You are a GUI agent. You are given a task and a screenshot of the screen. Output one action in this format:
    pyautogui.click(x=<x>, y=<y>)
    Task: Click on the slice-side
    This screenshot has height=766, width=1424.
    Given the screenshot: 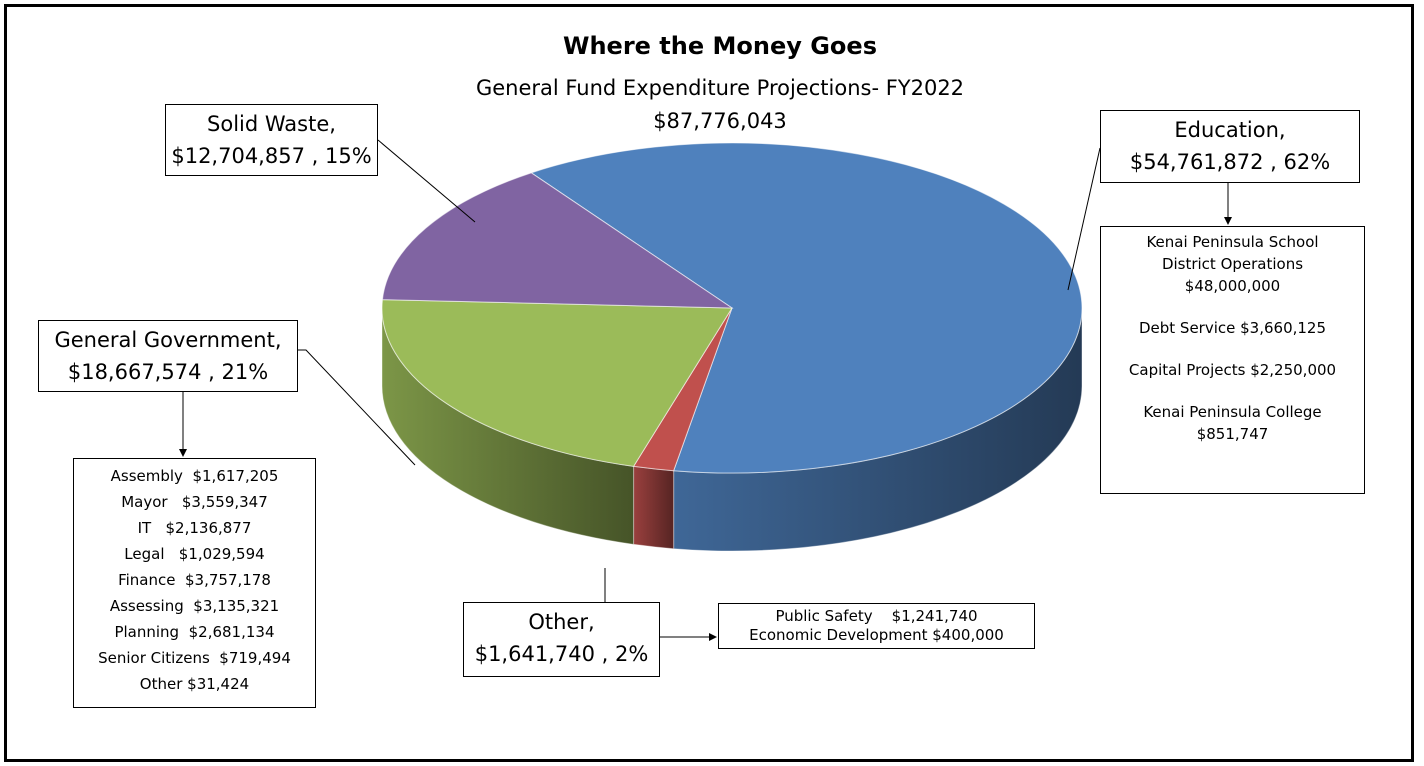 What is the action you would take?
    pyautogui.click(x=654, y=507)
    